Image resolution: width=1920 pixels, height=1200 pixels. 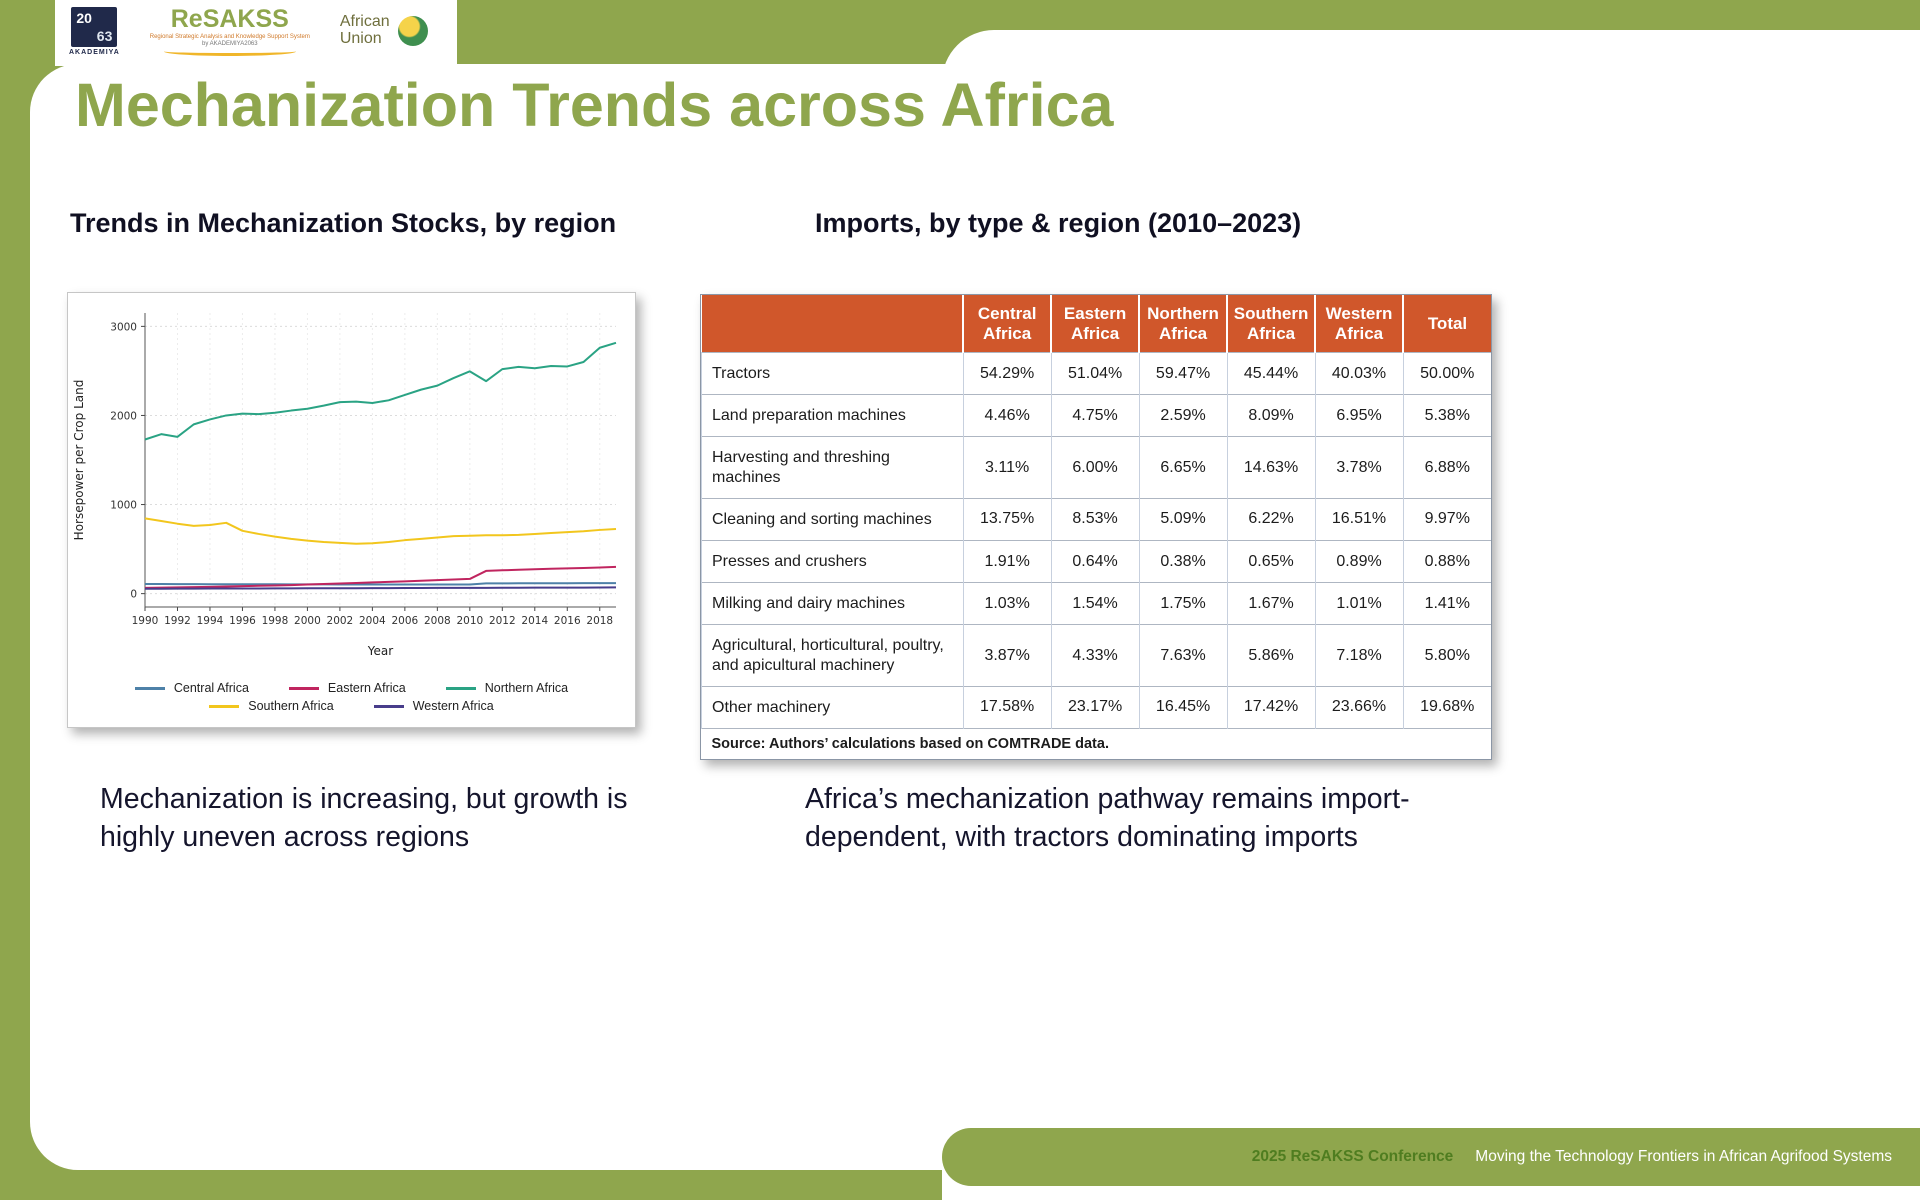 I want to click on table-cell: 0.64%, so click(x=1095, y=561).